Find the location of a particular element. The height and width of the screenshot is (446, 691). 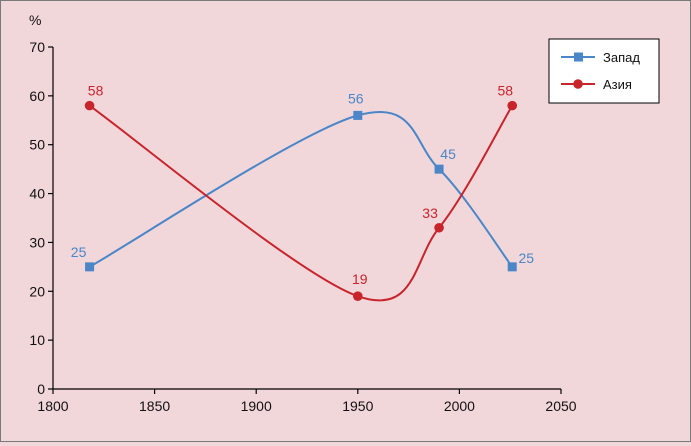

y-tick-label: 70 is located at coordinates (37, 47).